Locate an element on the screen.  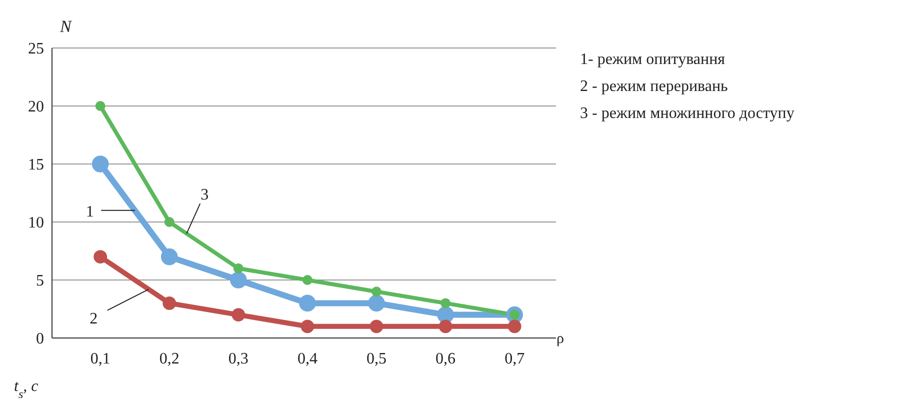
text: 2 - режим переривань is located at coordinates (654, 87).